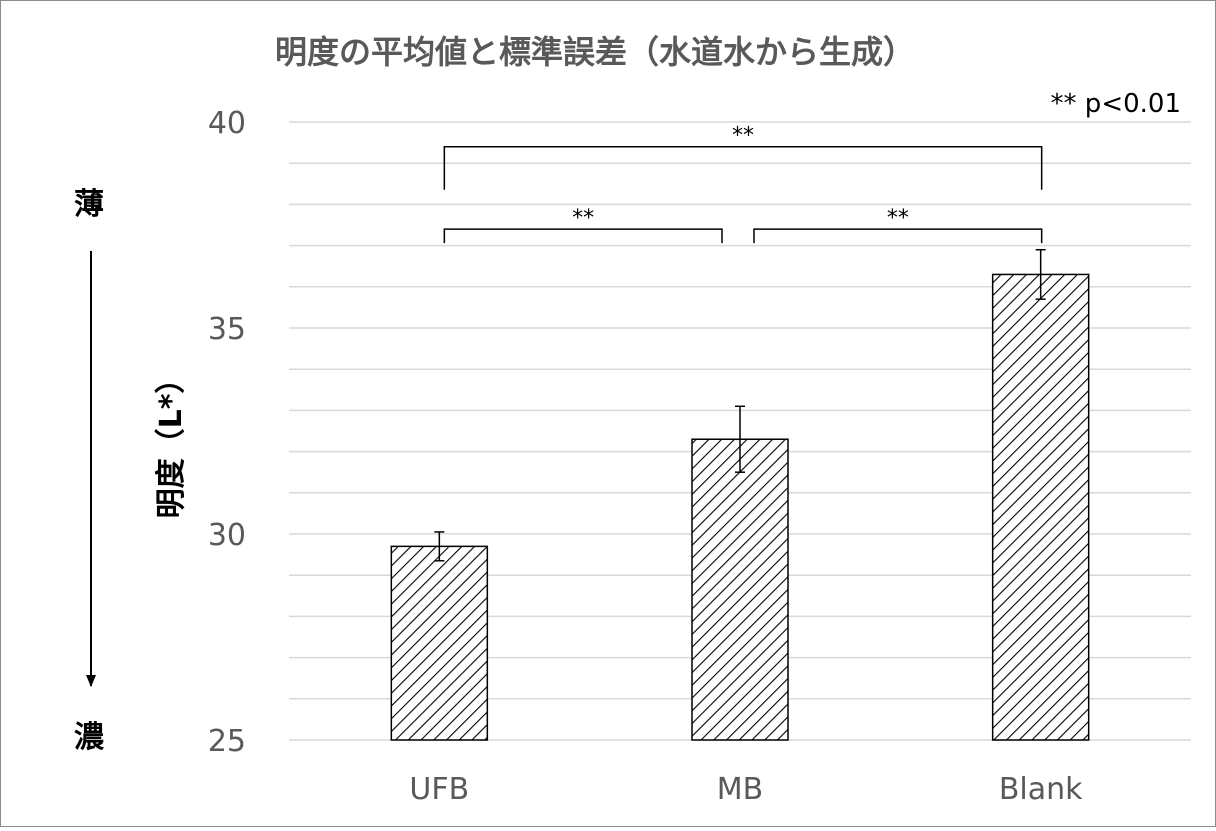 Image resolution: width=1216 pixels, height=831 pixels. I want to click on y-axis-ticks: 25 30 35 40, so click(227, 432).